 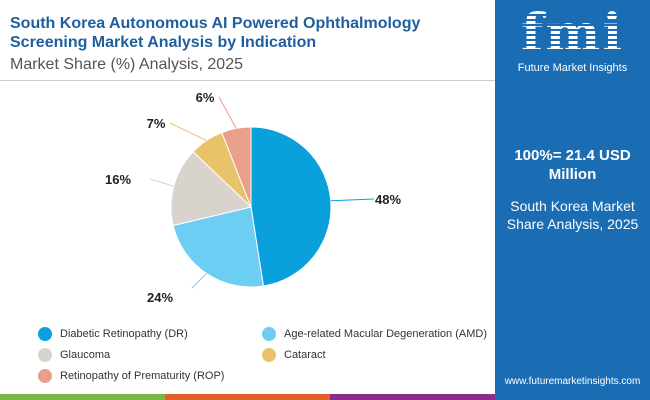 I want to click on legend-item: Diabetic Retinopathy (DR), so click(x=113, y=334).